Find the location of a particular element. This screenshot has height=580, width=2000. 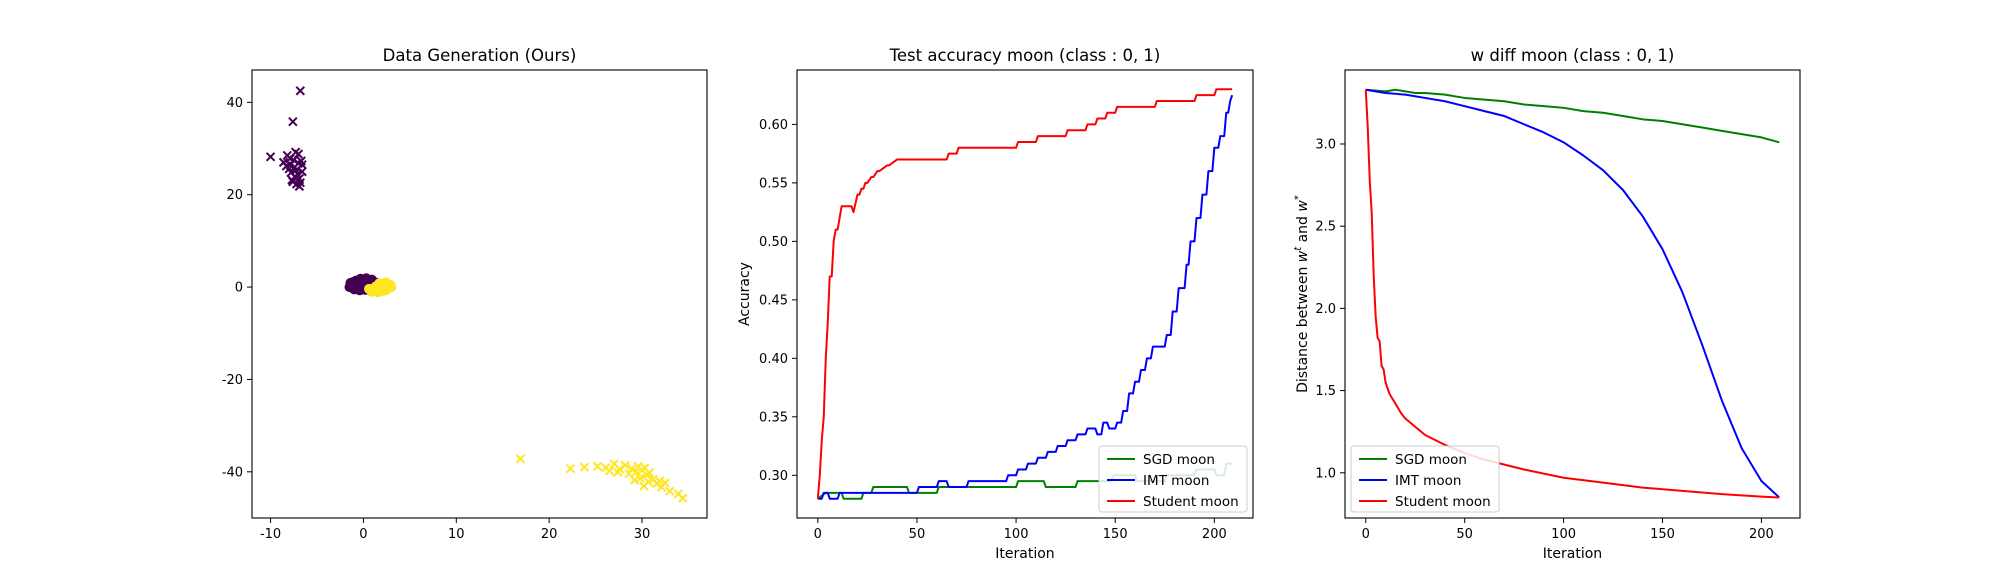

x-tick-label: 30 is located at coordinates (642, 534).